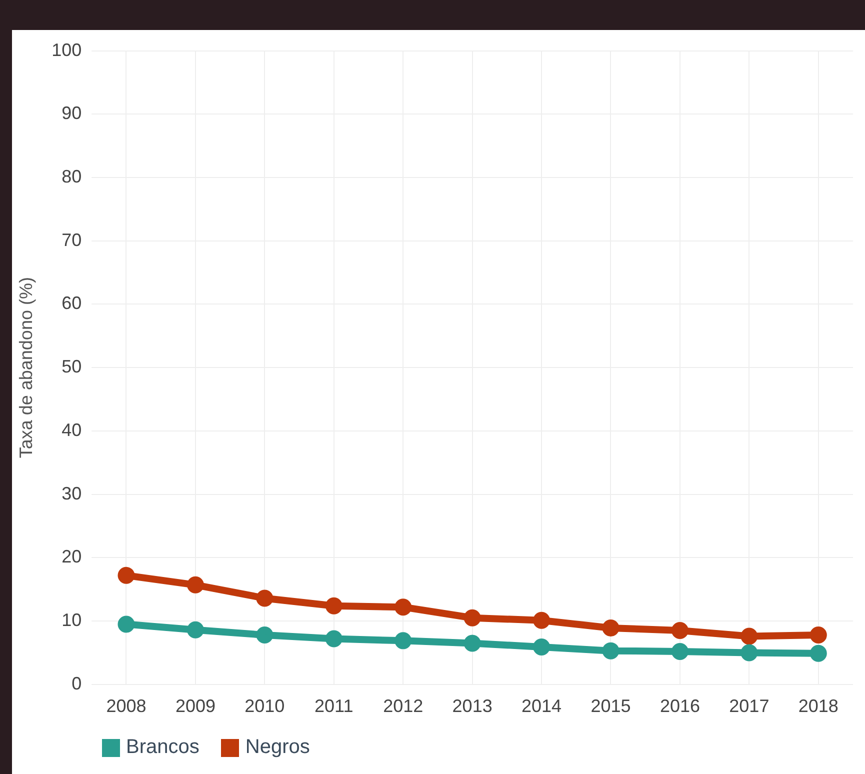  I want to click on y-tick-label: 30, so click(72, 493).